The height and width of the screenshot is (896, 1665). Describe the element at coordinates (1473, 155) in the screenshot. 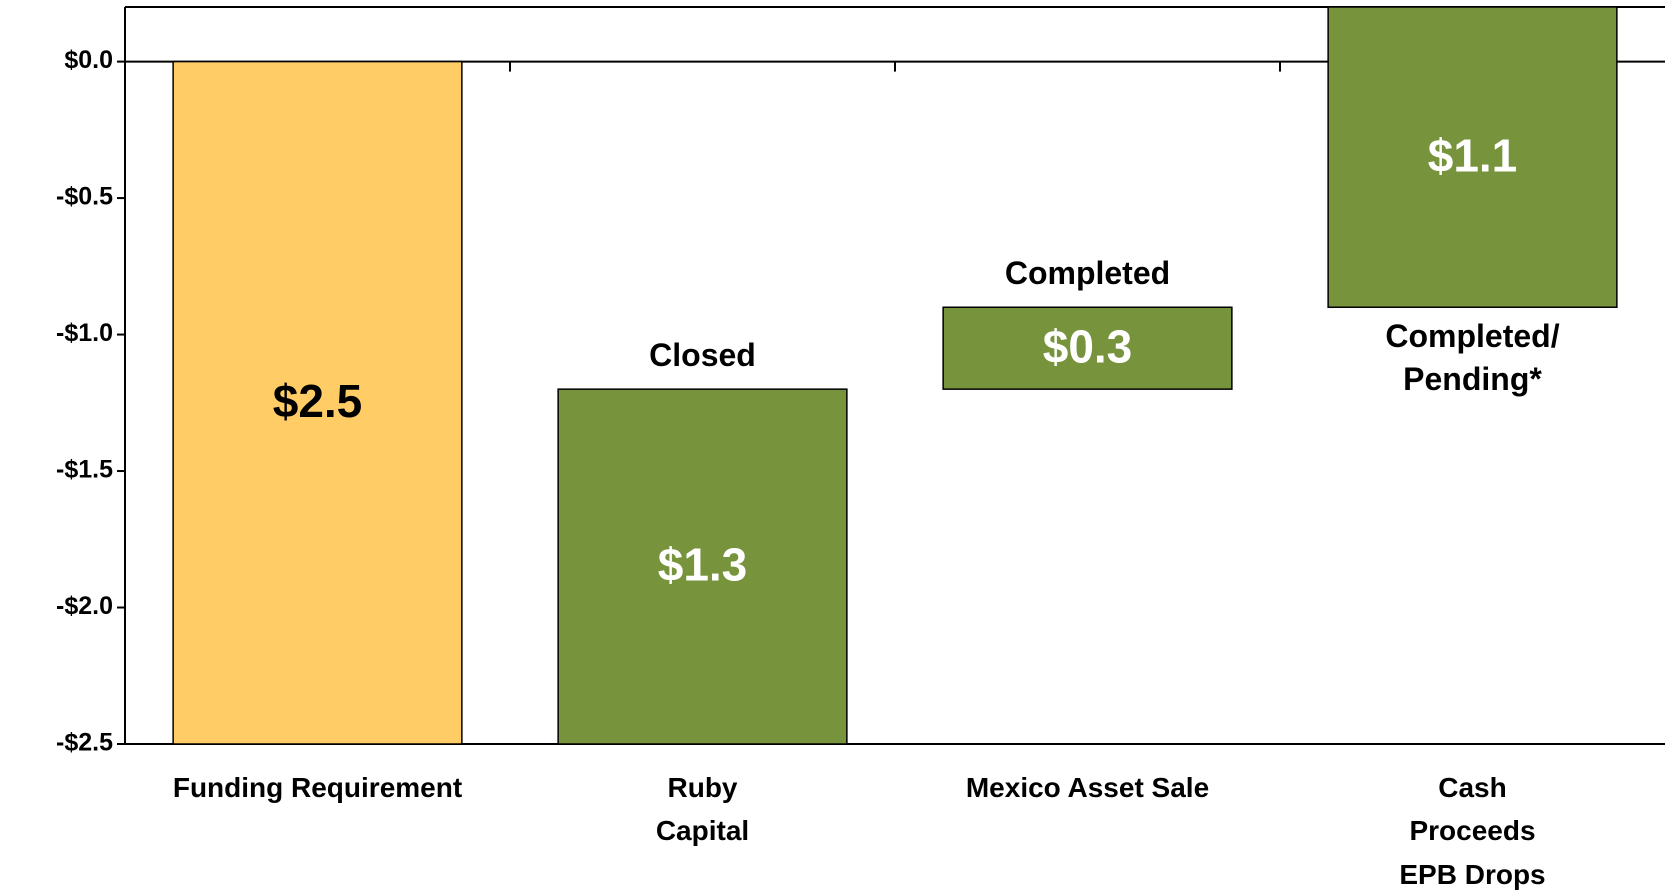

I see `value-label: $1.1` at that location.